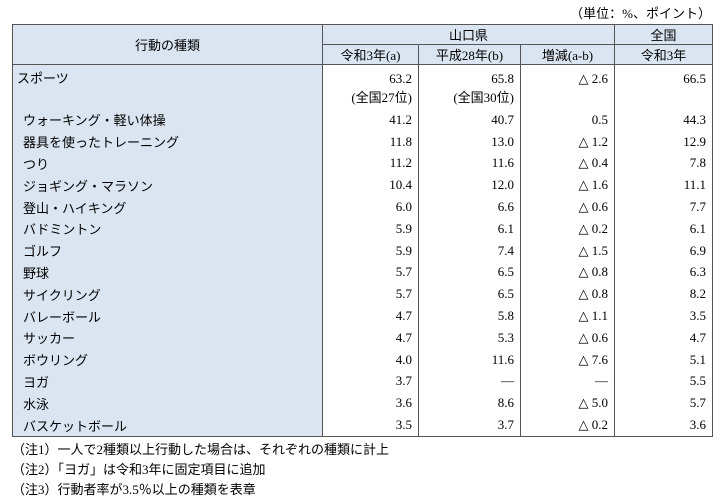 This screenshot has width=725, height=500. I want to click on row: ヨガ 3.7 ― ― 5.5, so click(363, 381).